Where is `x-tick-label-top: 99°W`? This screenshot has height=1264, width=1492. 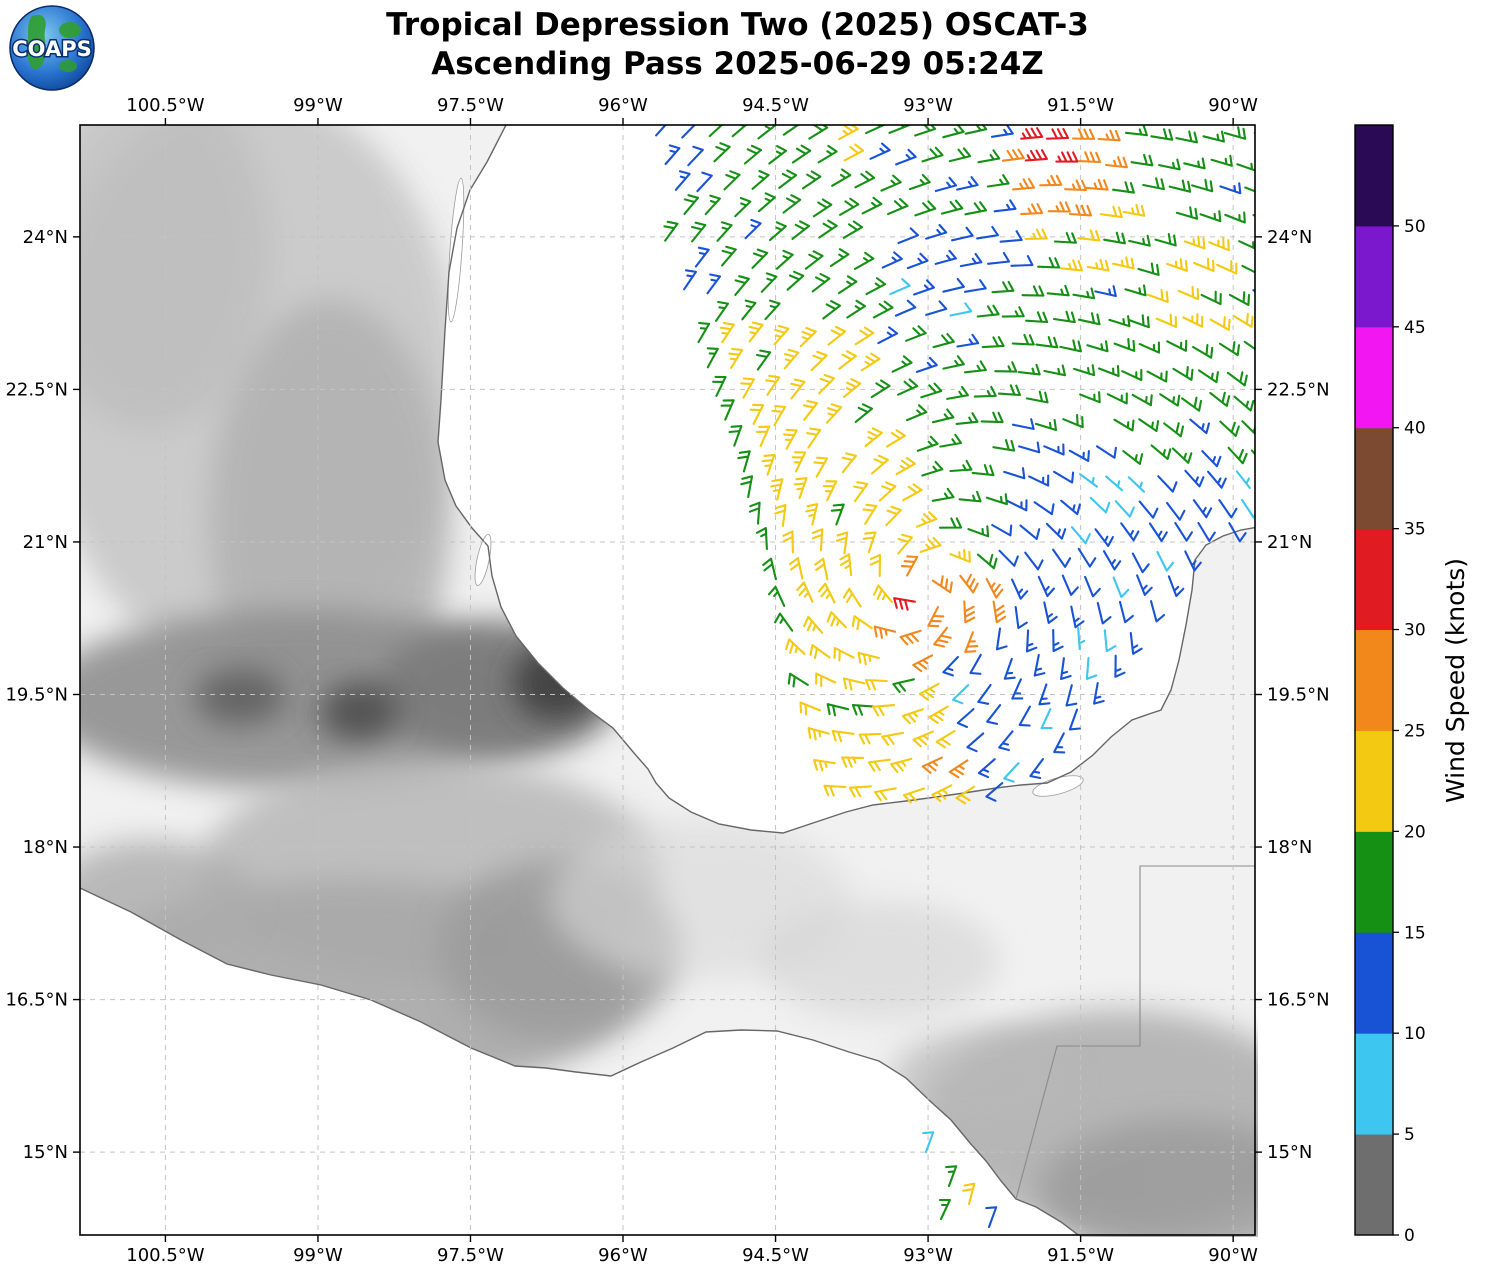 x-tick-label-top: 99°W is located at coordinates (318, 105).